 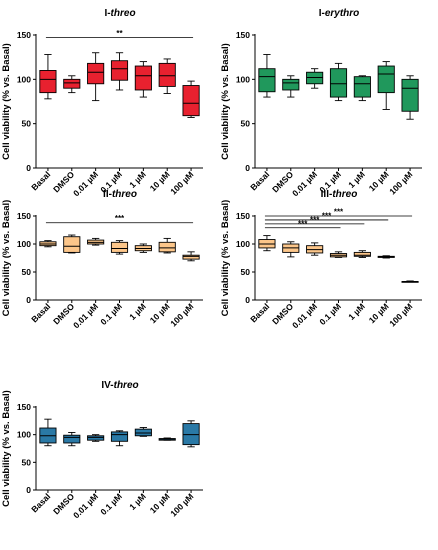 I want to click on chart-title: I-erythro, so click(x=339, y=13).